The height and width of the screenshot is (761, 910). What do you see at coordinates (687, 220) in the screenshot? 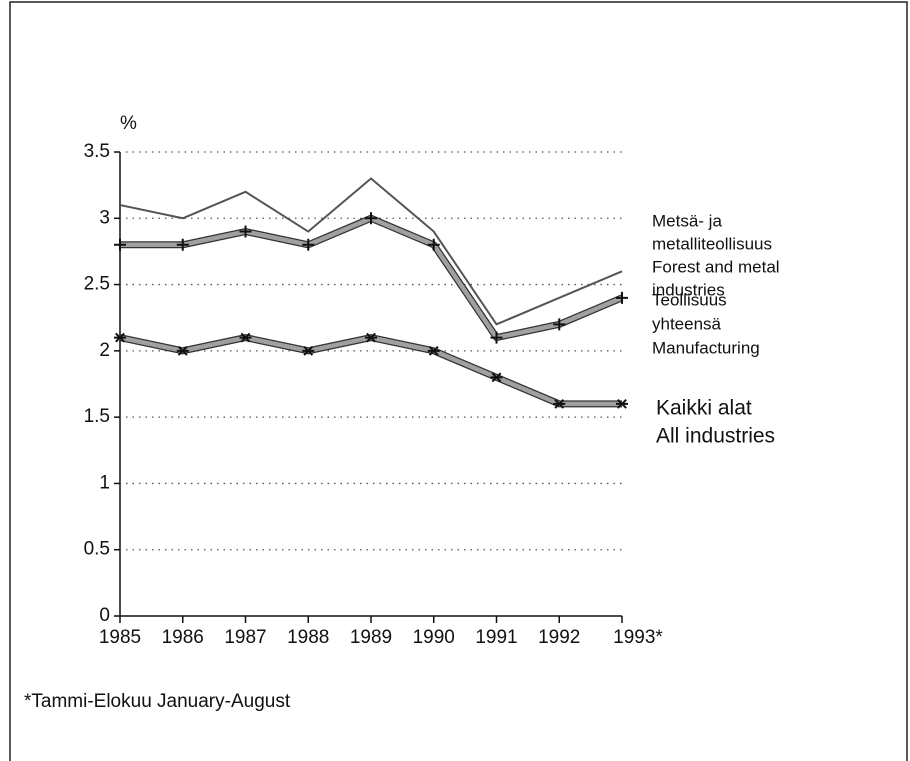
I see `legend-label: Metsä- ja` at bounding box center [687, 220].